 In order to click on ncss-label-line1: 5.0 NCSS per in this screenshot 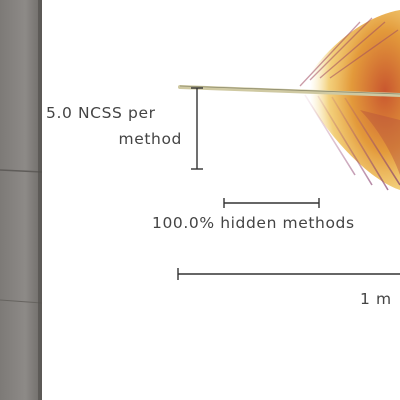, I will do `click(101, 113)`.